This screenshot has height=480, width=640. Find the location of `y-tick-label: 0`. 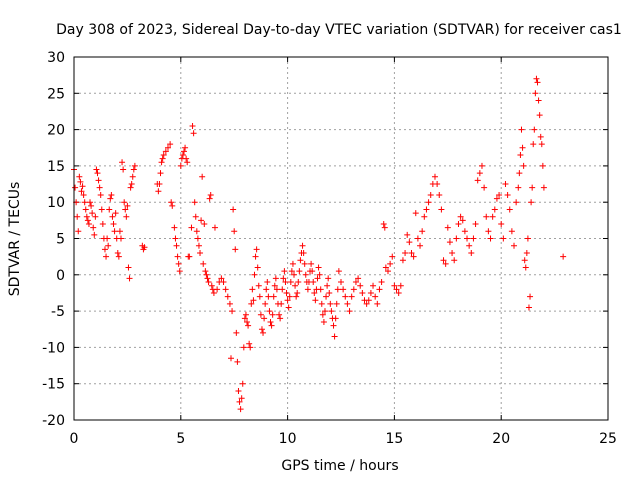

y-tick-label: 0 is located at coordinates (60, 276).